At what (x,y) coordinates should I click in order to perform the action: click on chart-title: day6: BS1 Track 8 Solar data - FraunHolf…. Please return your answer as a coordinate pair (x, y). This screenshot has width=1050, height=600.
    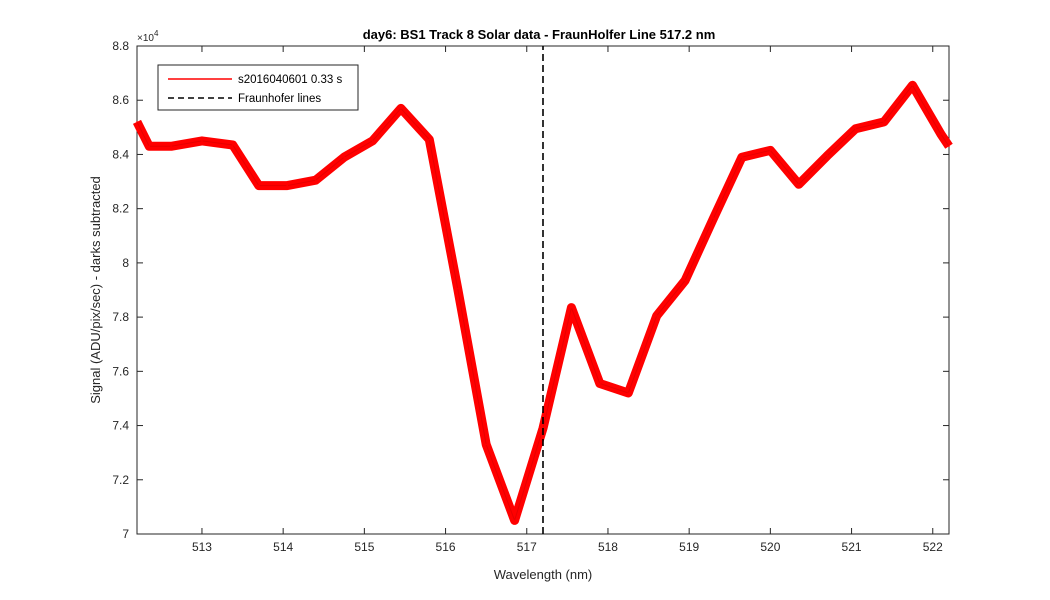
    Looking at the image, I should click on (539, 34).